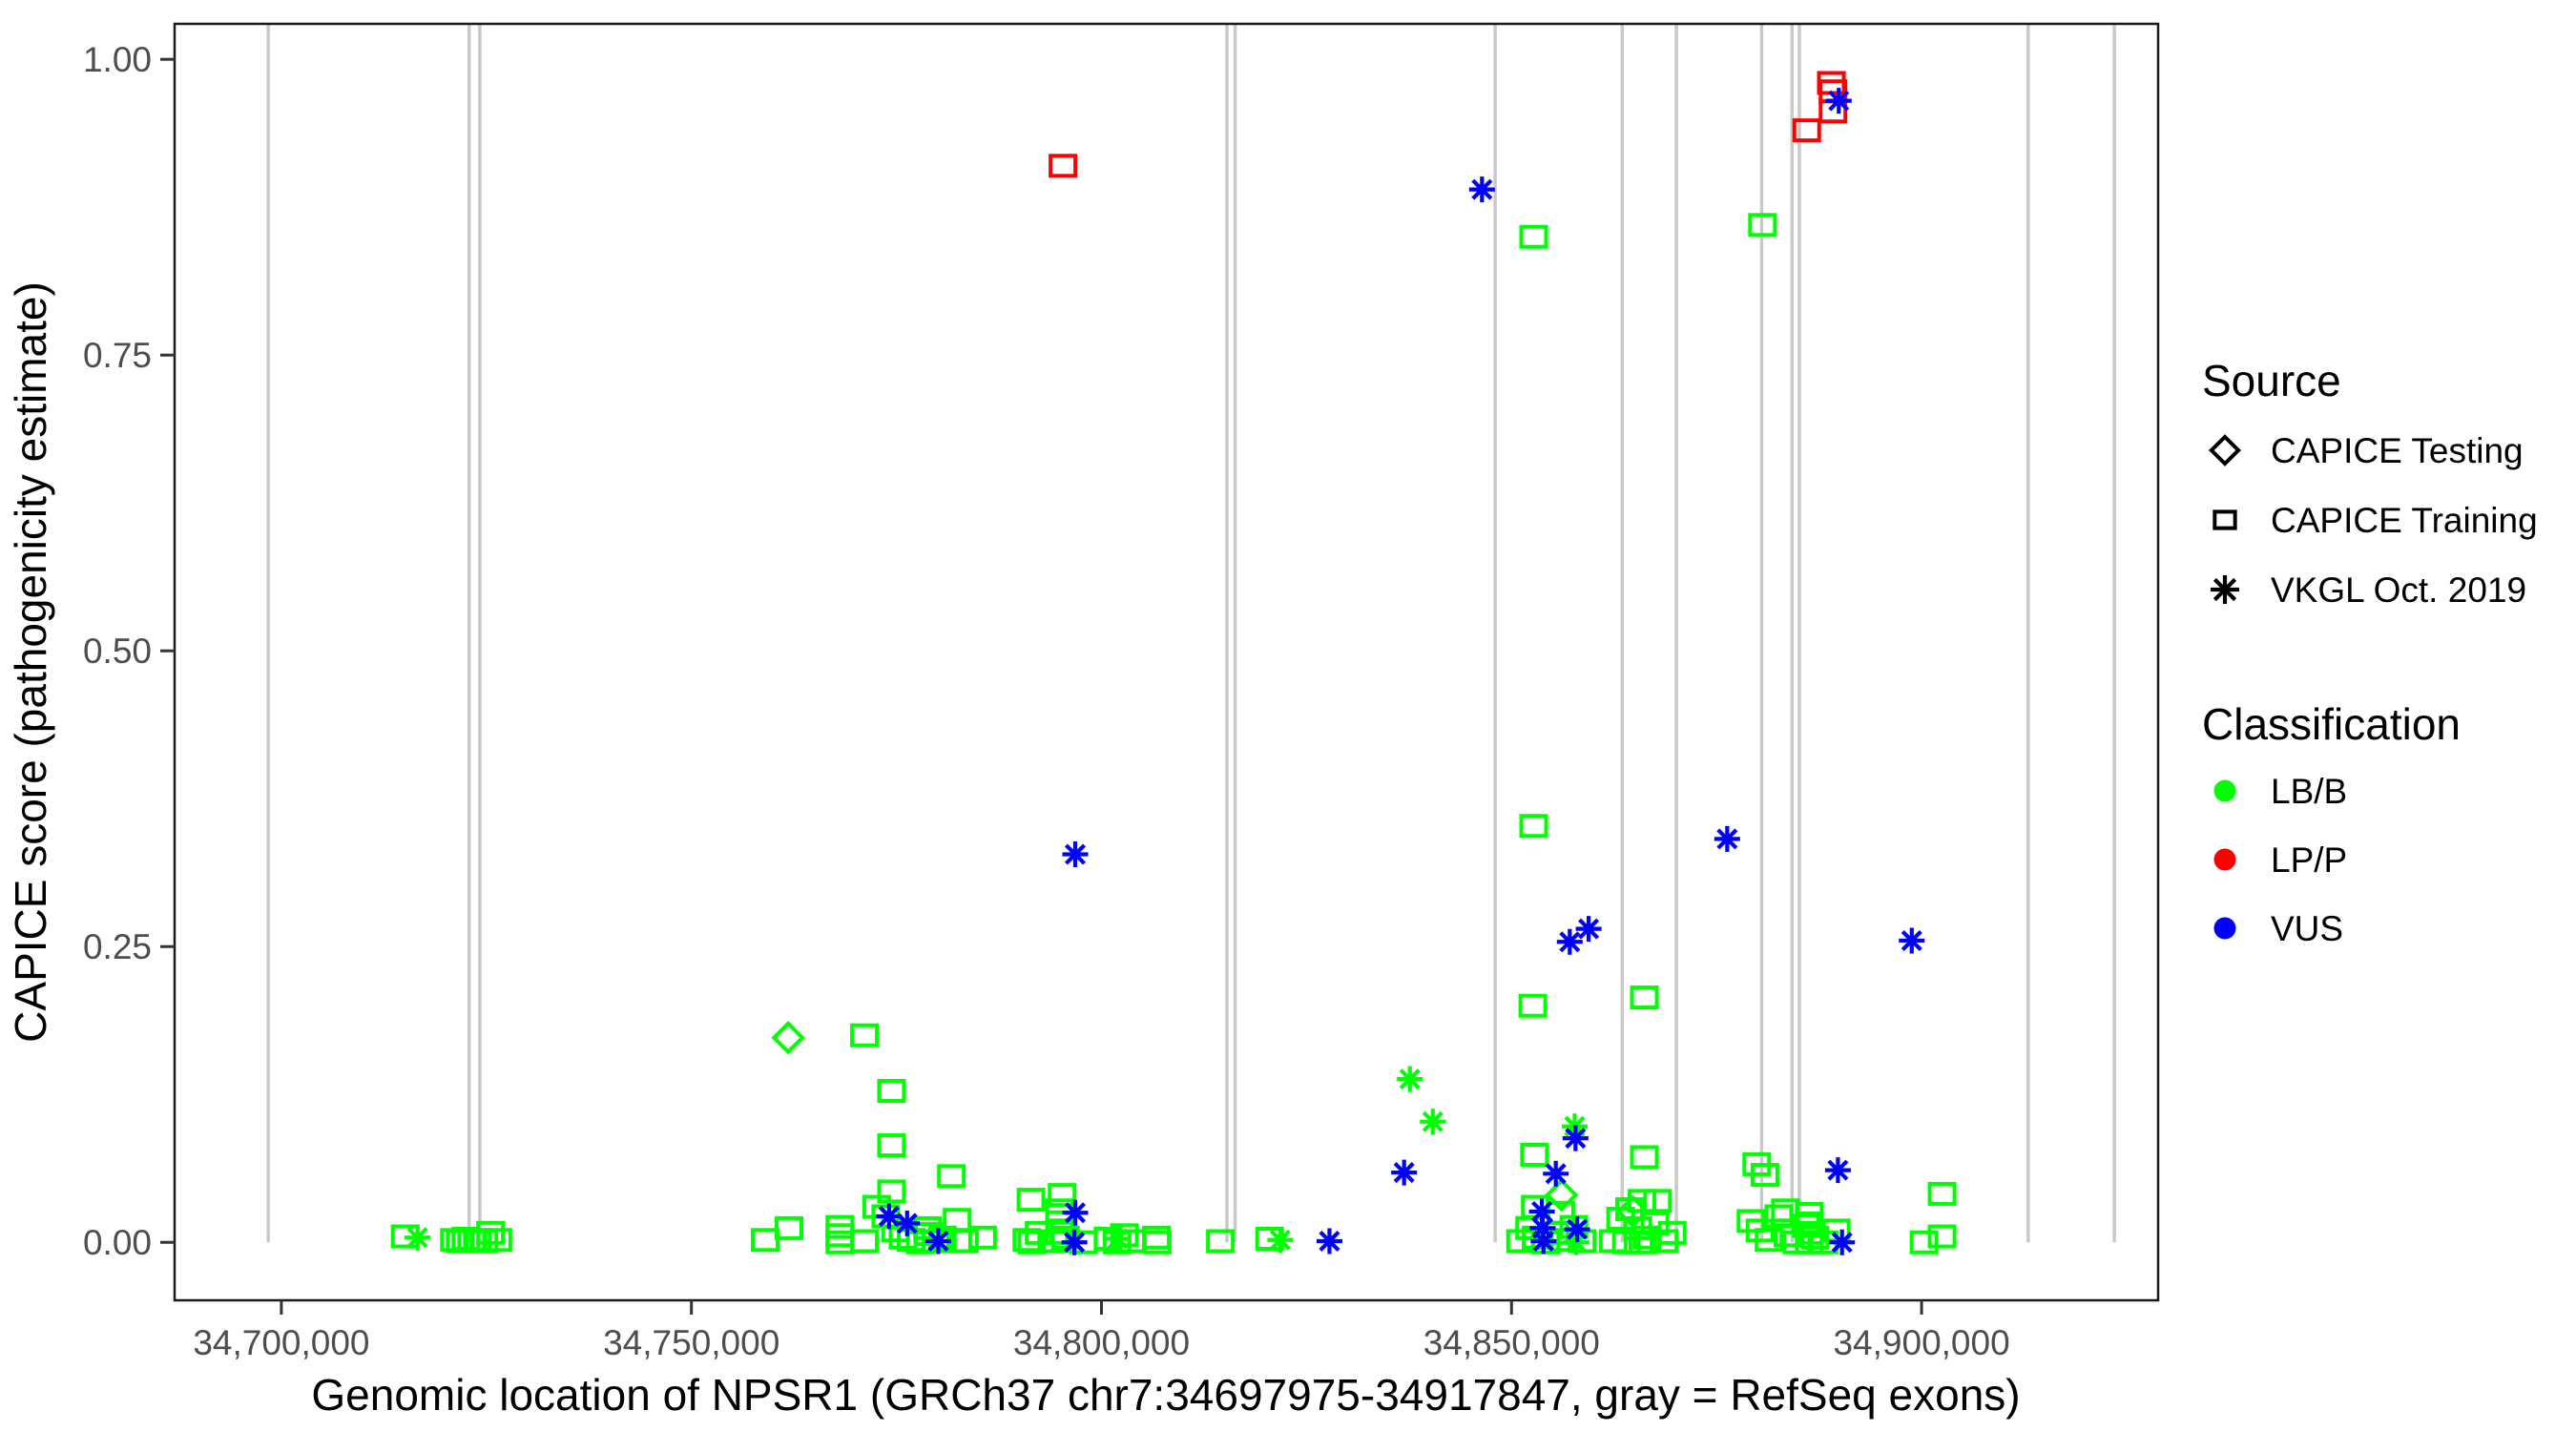 Image resolution: width=2576 pixels, height=1431 pixels. Describe the element at coordinates (2397, 450) in the screenshot. I see `legend-source-label: CAPICE Testing` at that location.